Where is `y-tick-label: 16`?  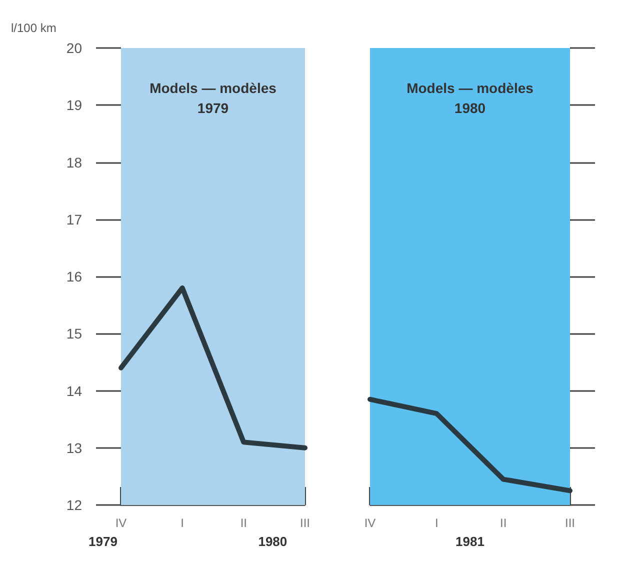 y-tick-label: 16 is located at coordinates (74, 276).